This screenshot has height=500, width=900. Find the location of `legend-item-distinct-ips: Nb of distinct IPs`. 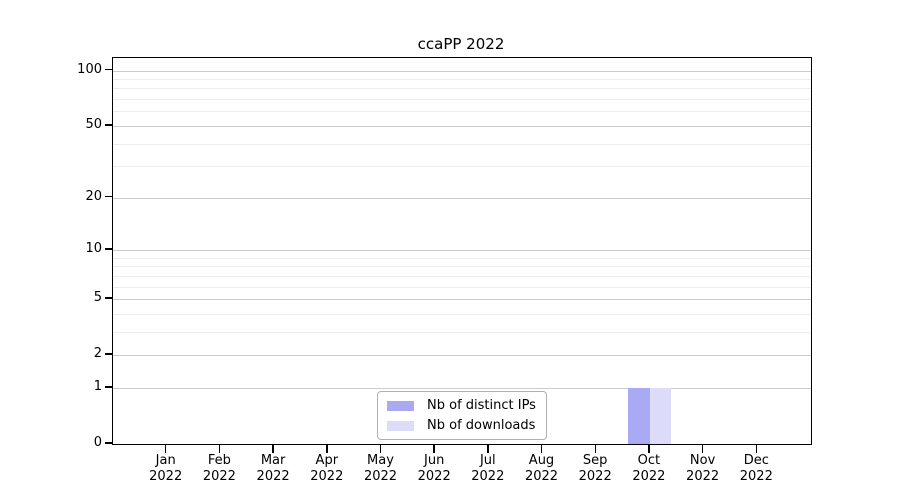

legend-item-distinct-ips: Nb of distinct IPs is located at coordinates (461, 405).